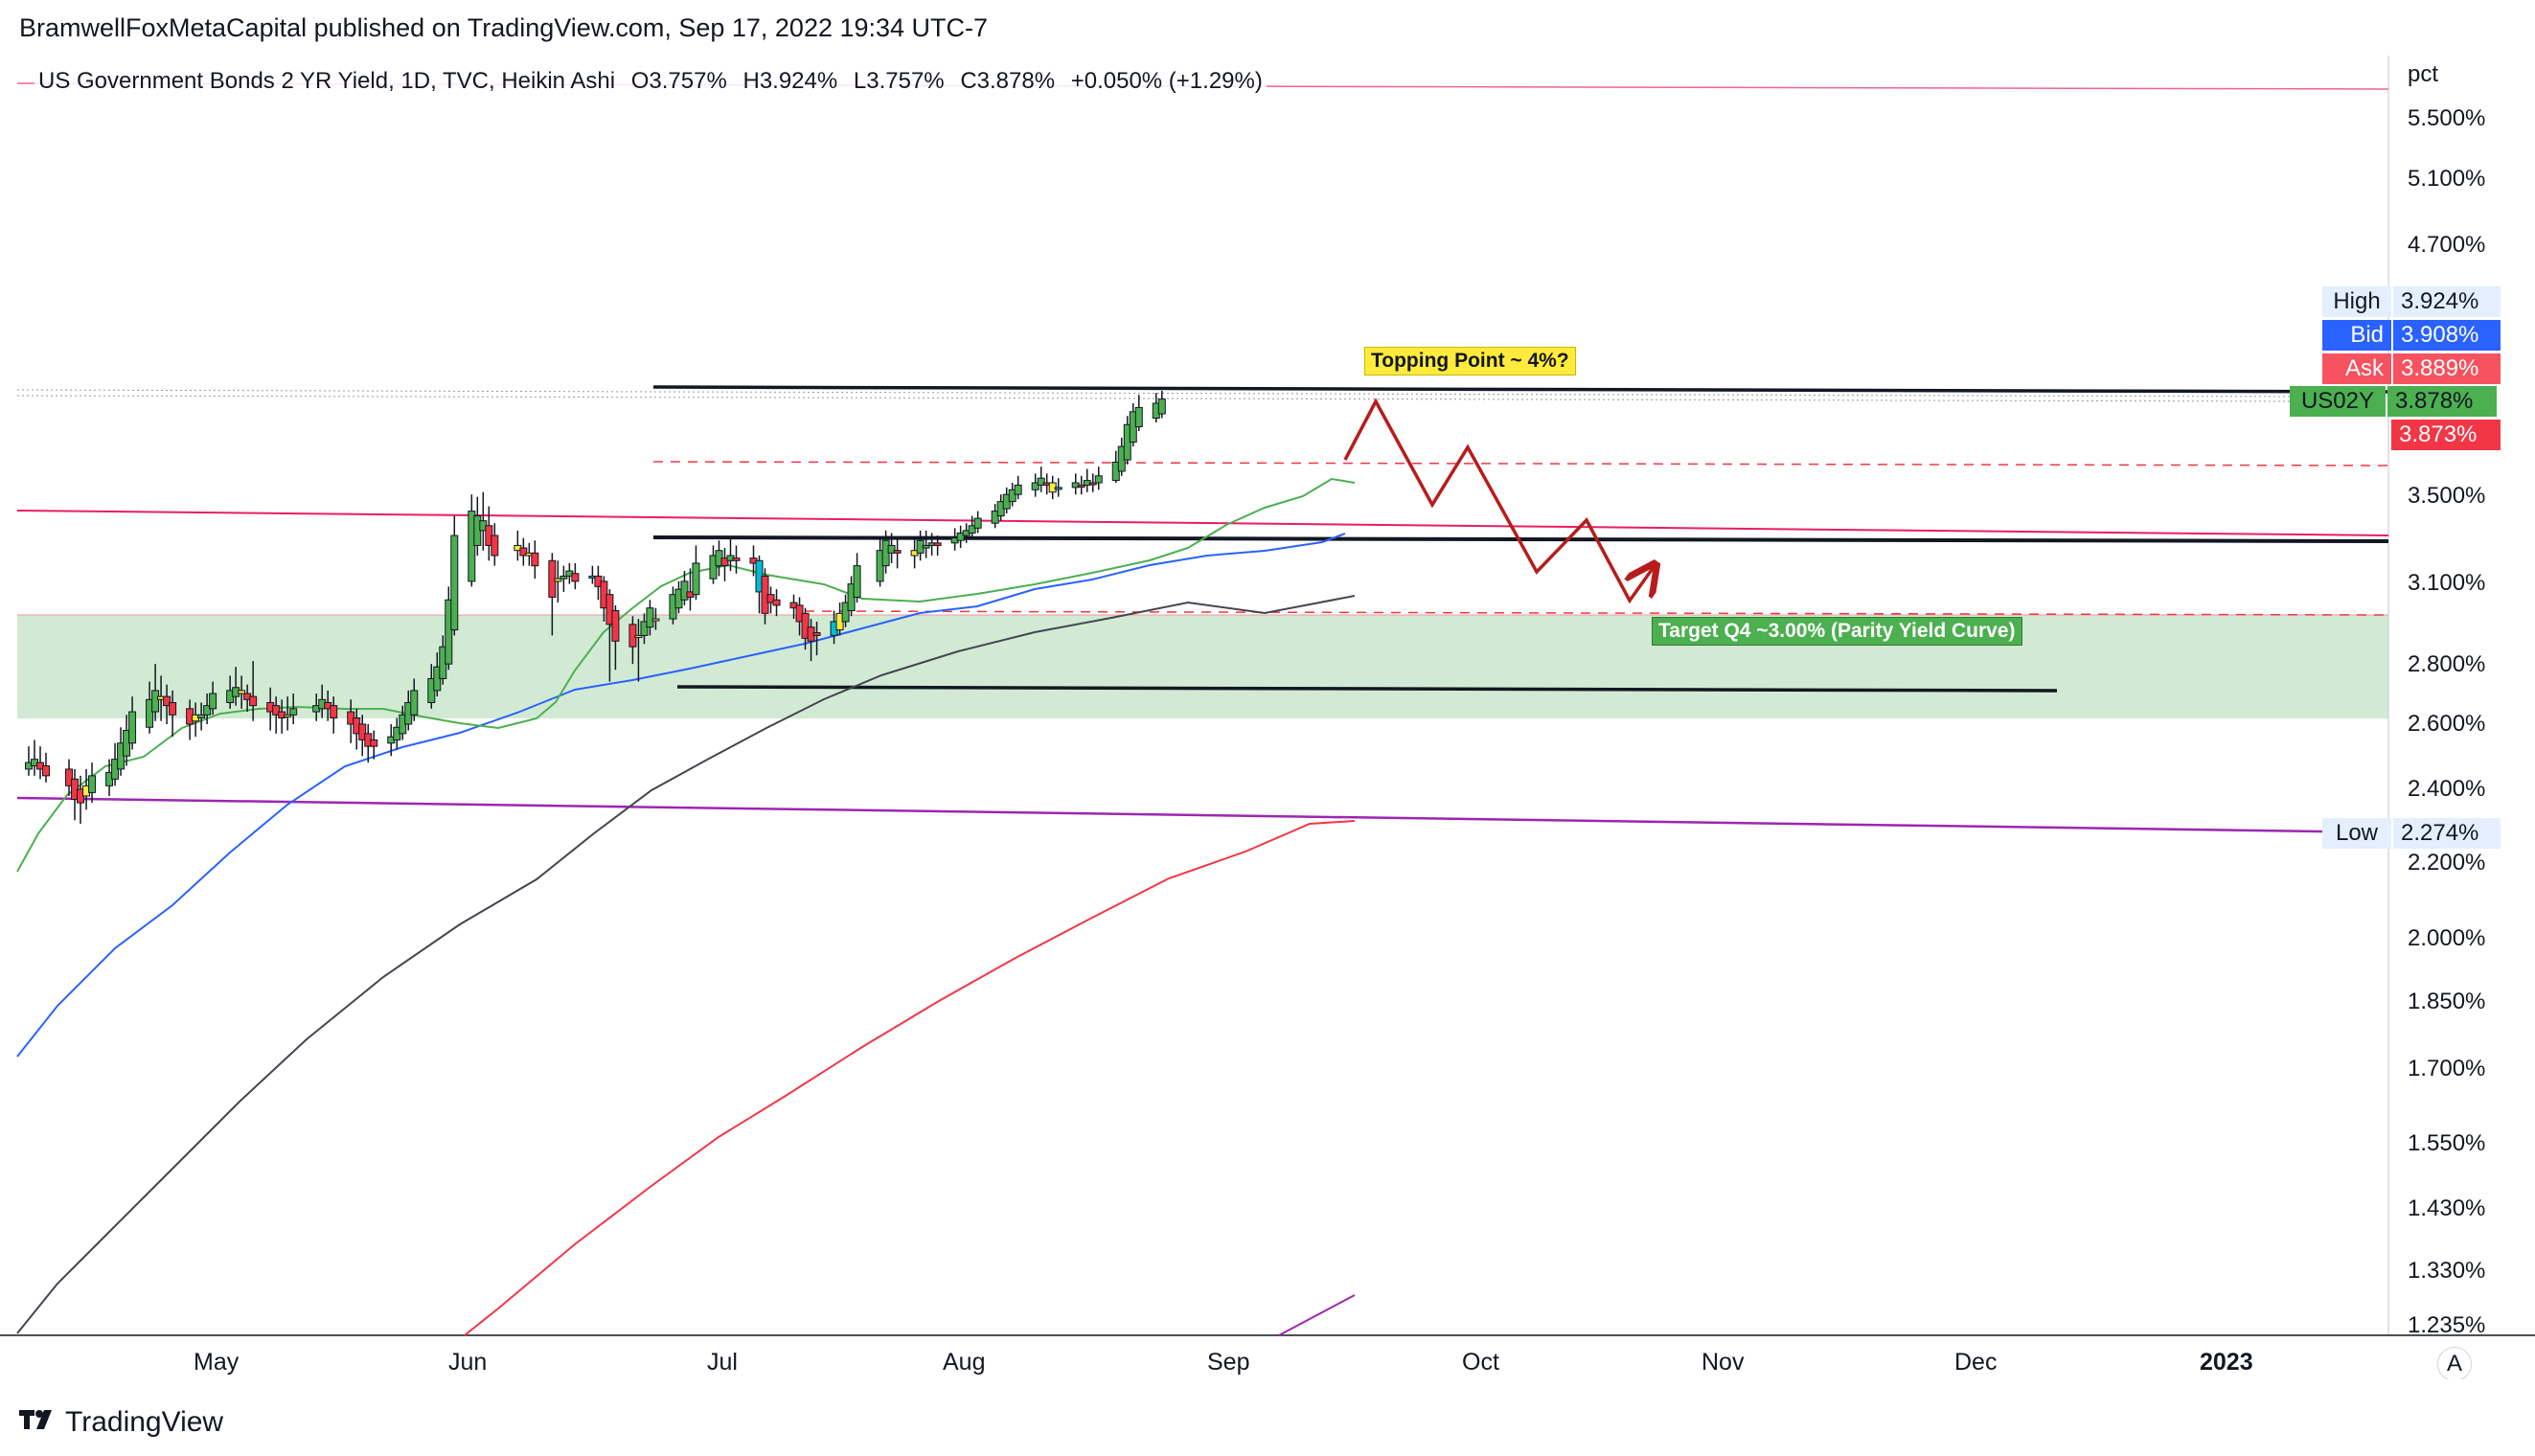 This screenshot has height=1456, width=2535. I want to click on trendline-purple-low, so click(1317, 1315).